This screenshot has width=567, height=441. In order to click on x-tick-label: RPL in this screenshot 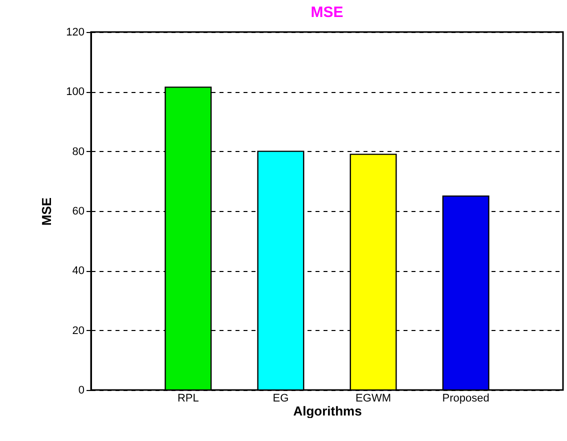, I will do `click(188, 398)`.